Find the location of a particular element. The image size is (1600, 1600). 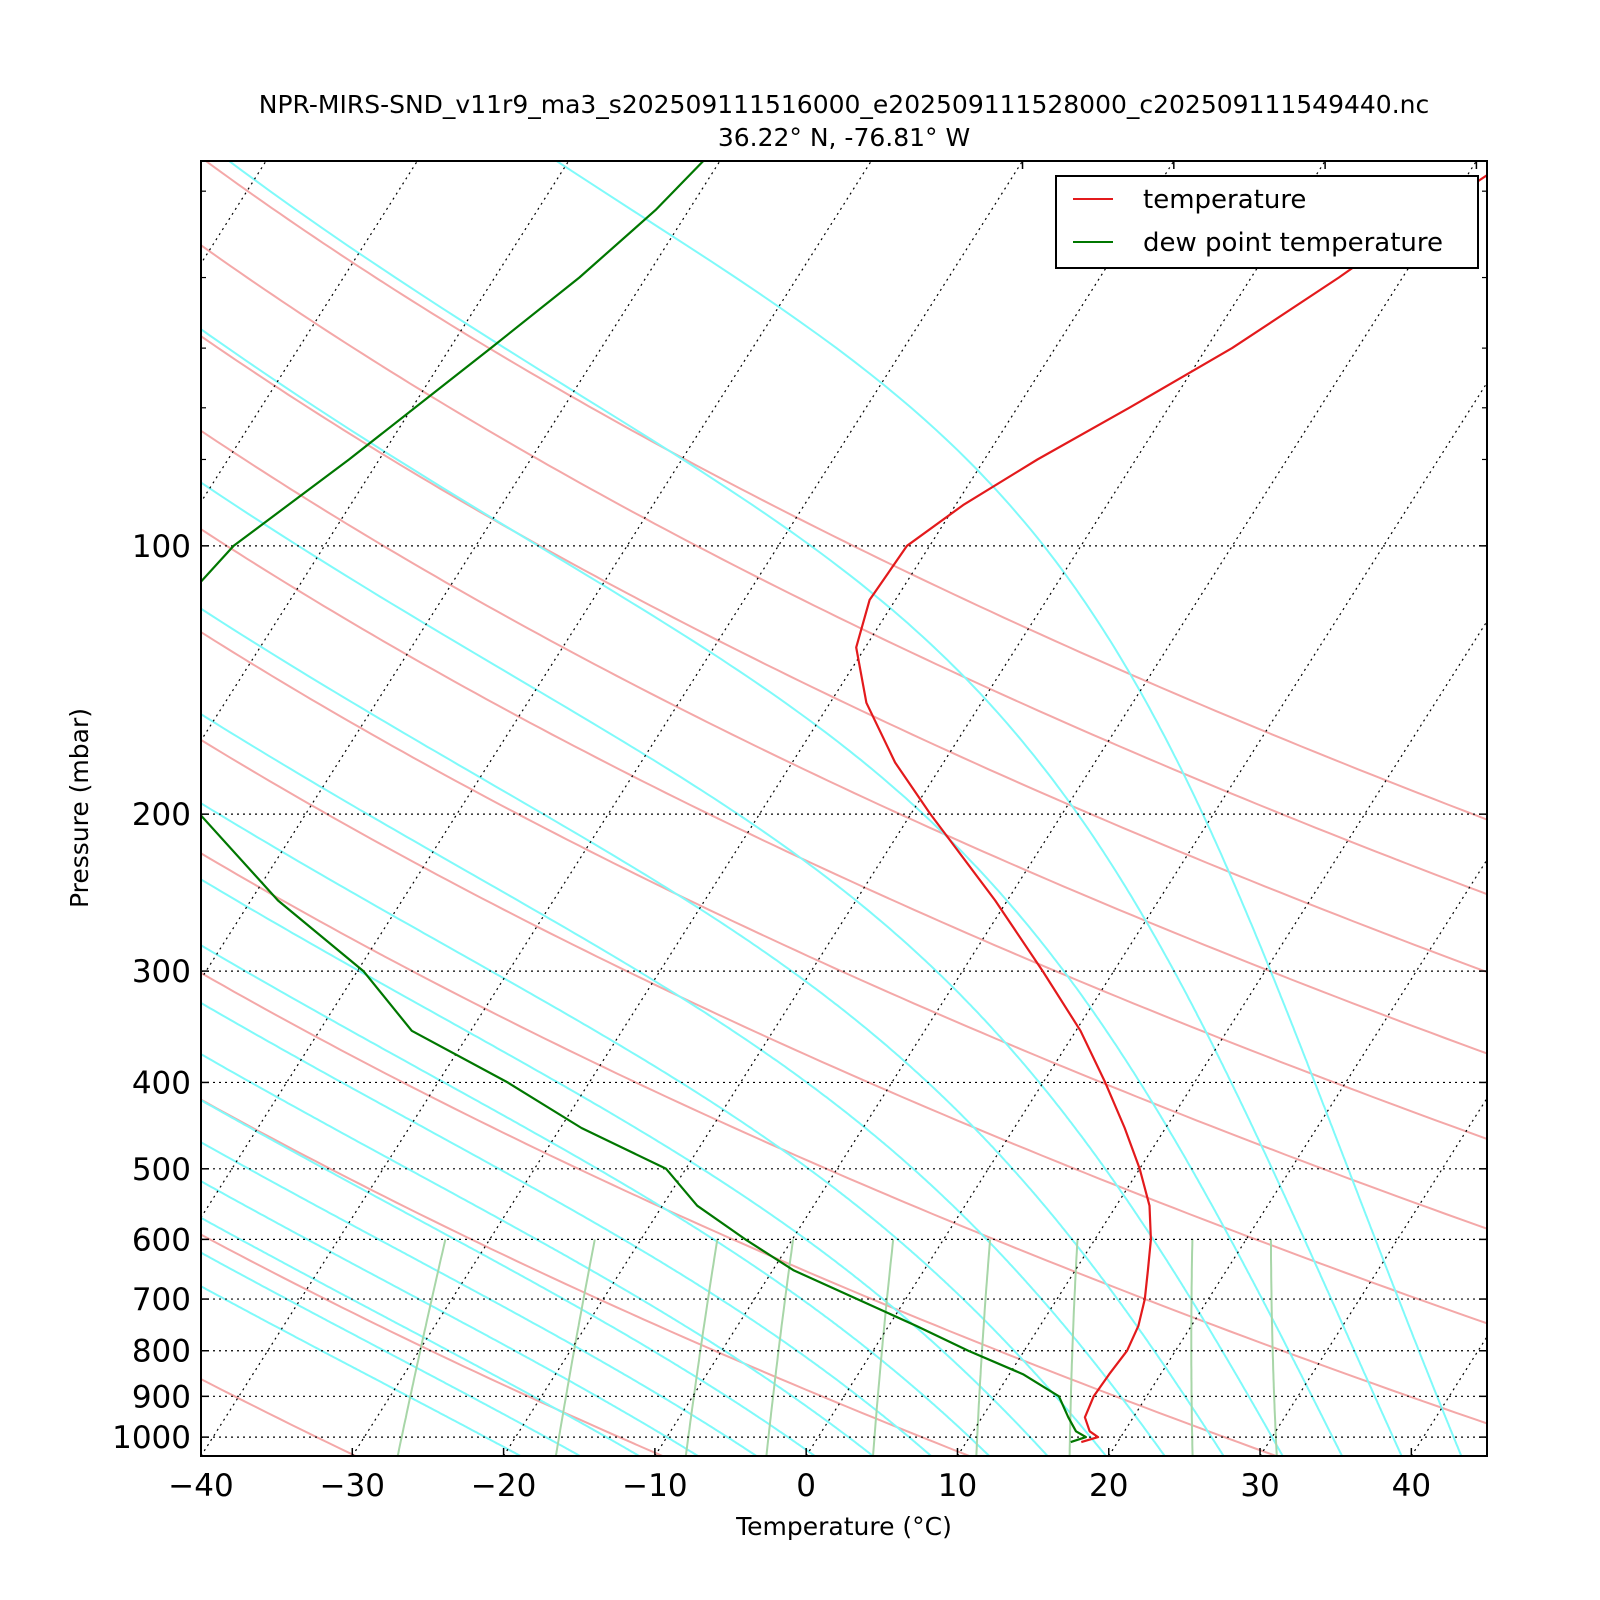

y-tick-label: 1000 is located at coordinates (151, 1438).